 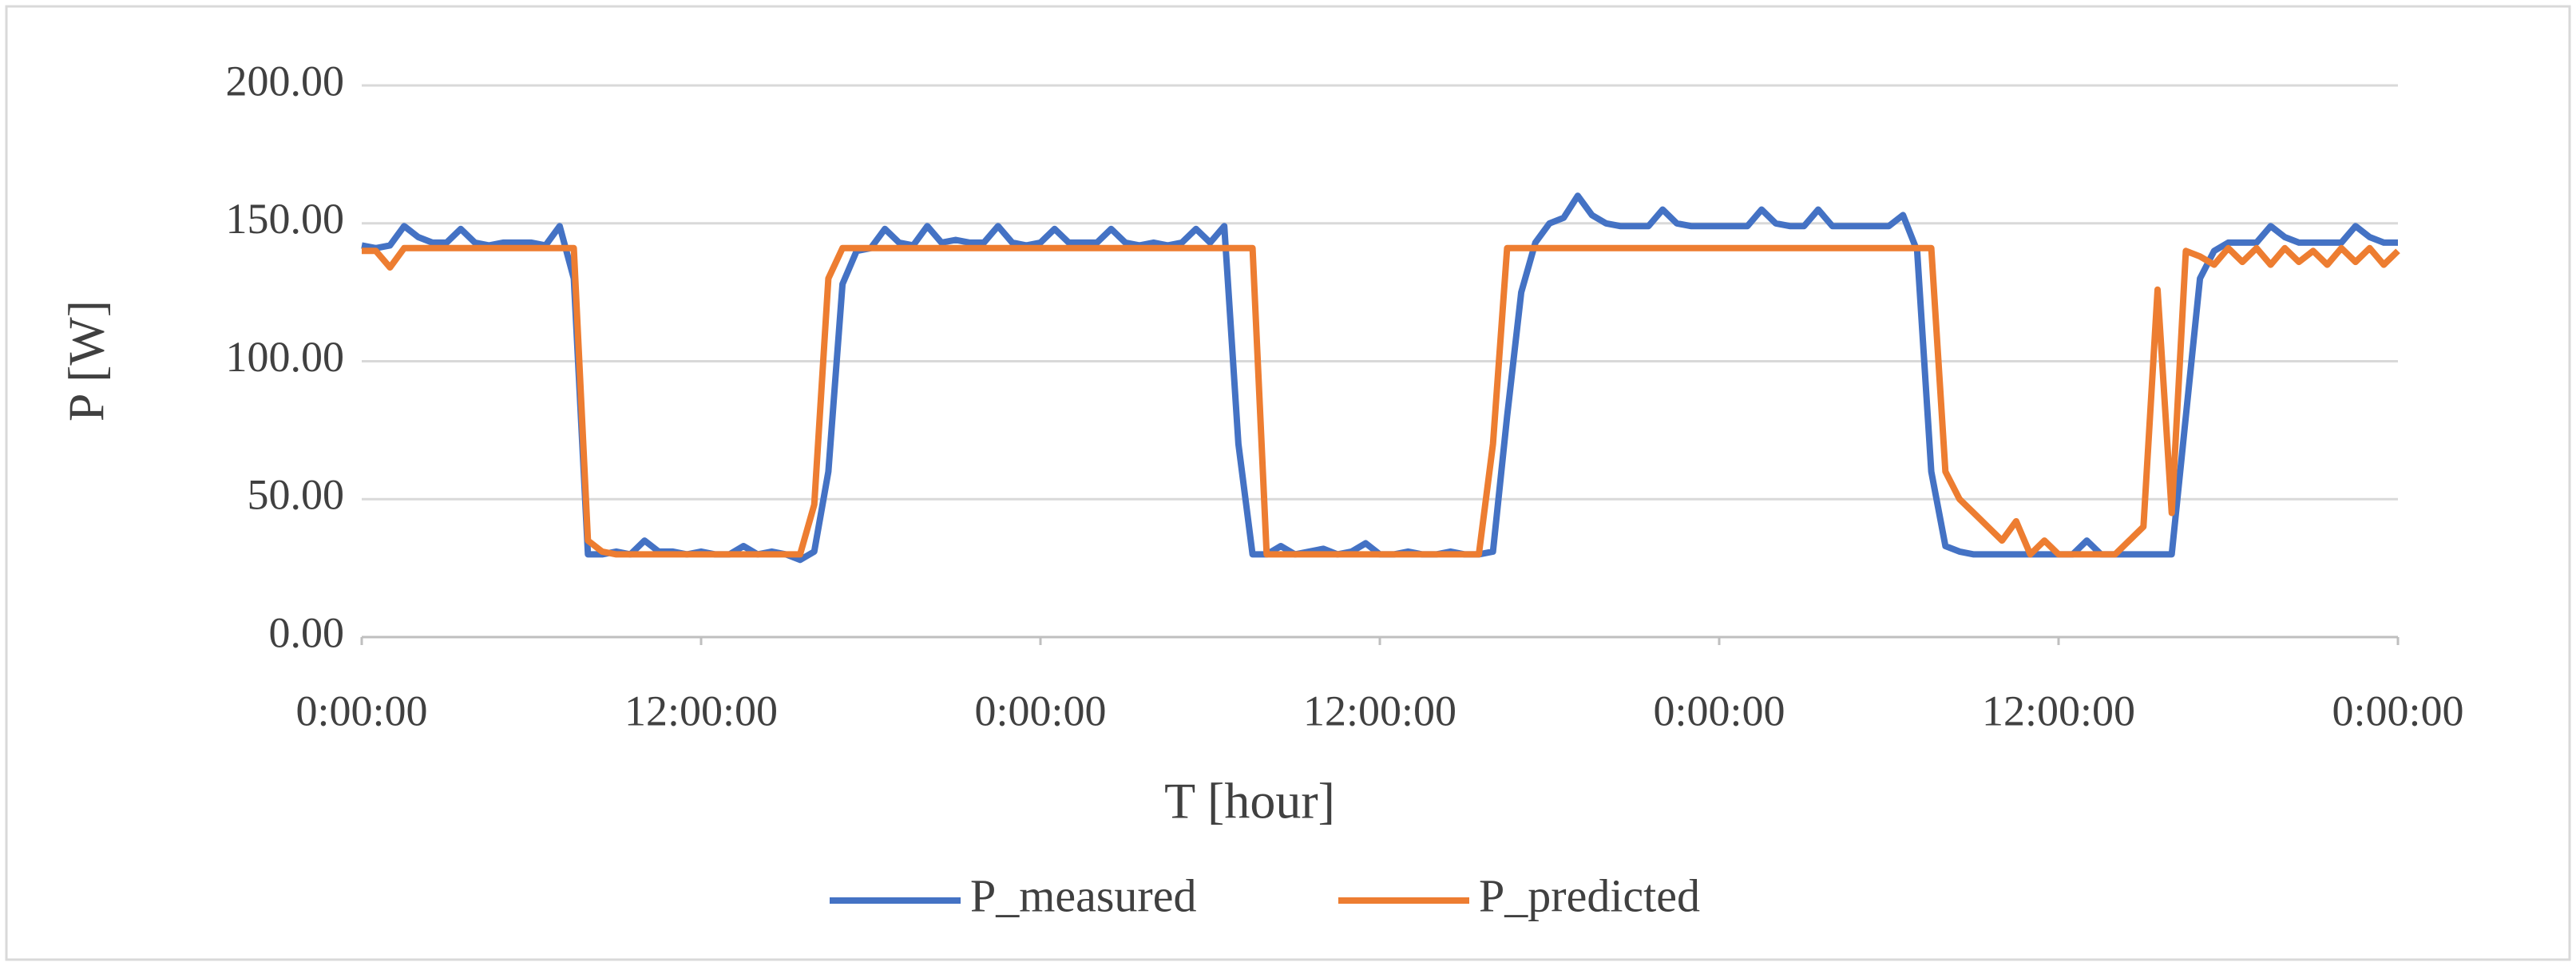 I want to click on y-tick-label: 0.00, so click(x=307, y=632).